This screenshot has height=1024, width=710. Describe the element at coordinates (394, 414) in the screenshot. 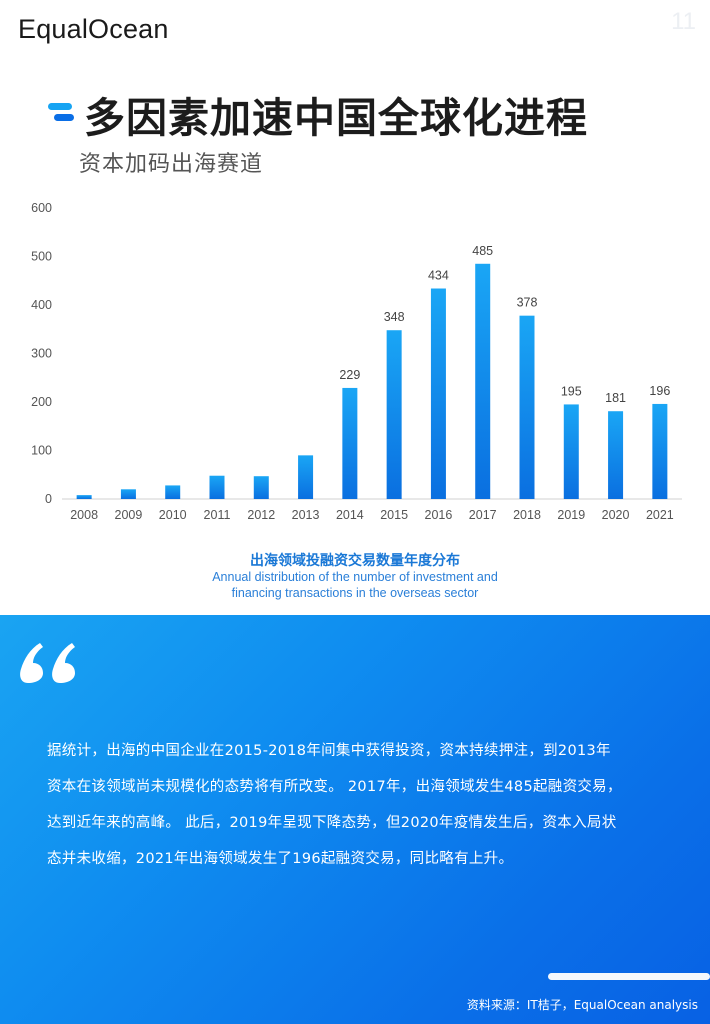

I see `bar-2015` at that location.